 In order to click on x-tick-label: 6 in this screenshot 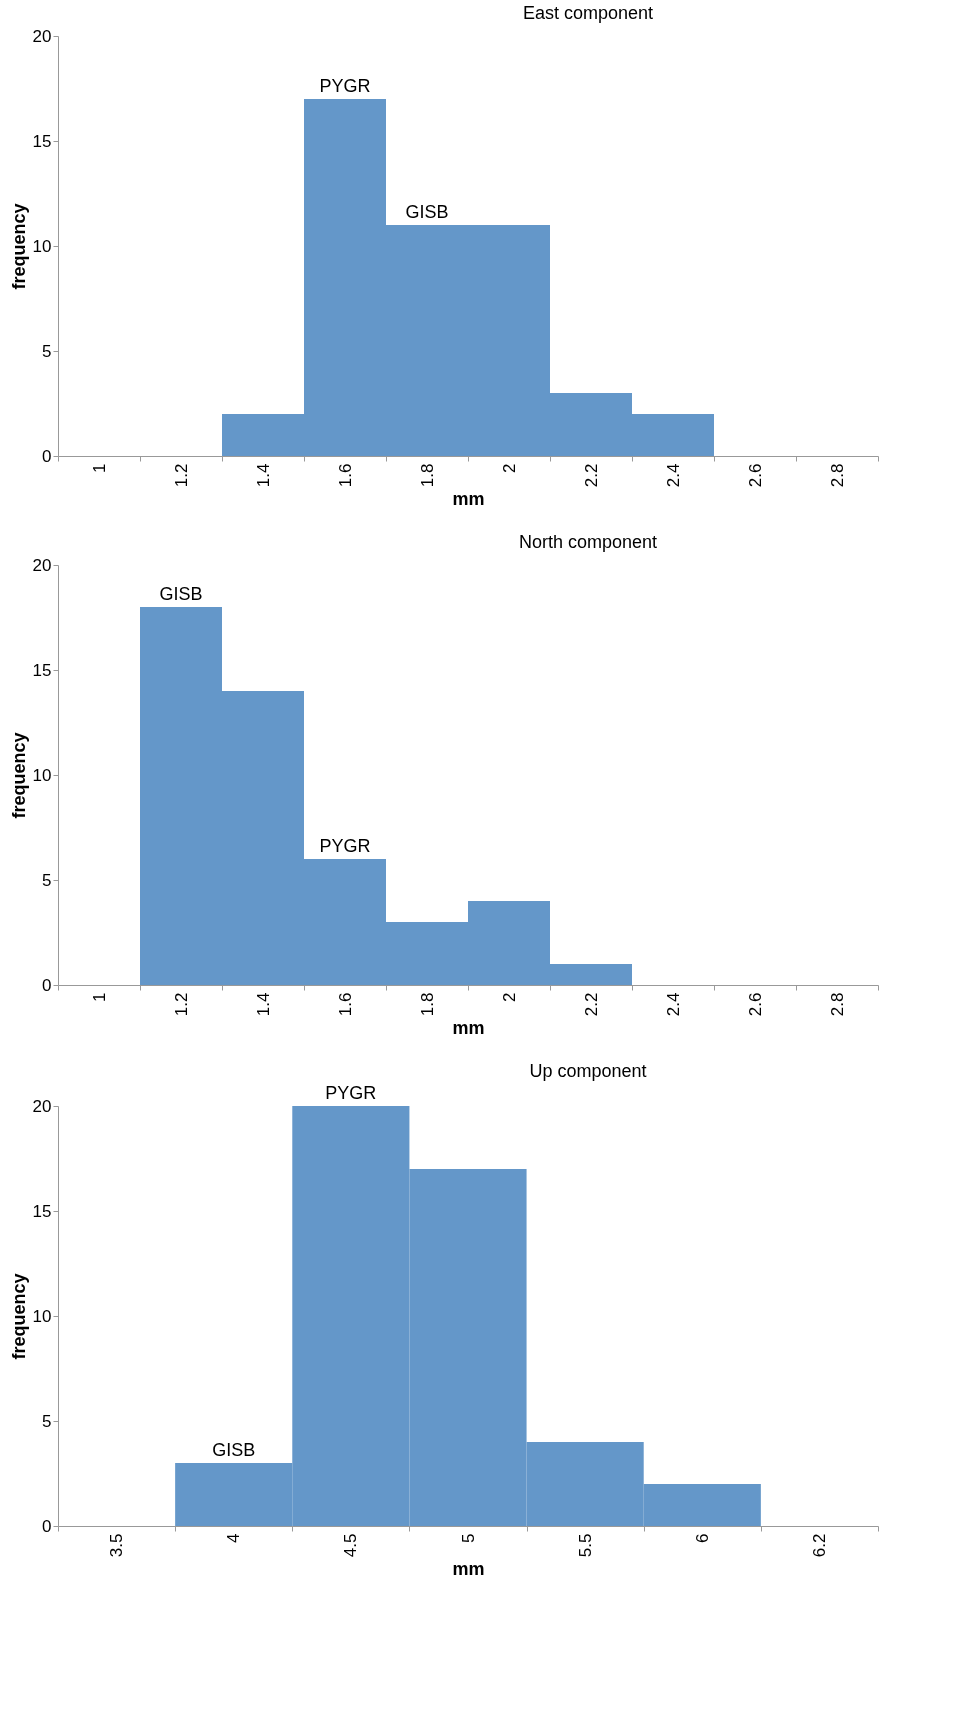, I will do `click(702, 1538)`.